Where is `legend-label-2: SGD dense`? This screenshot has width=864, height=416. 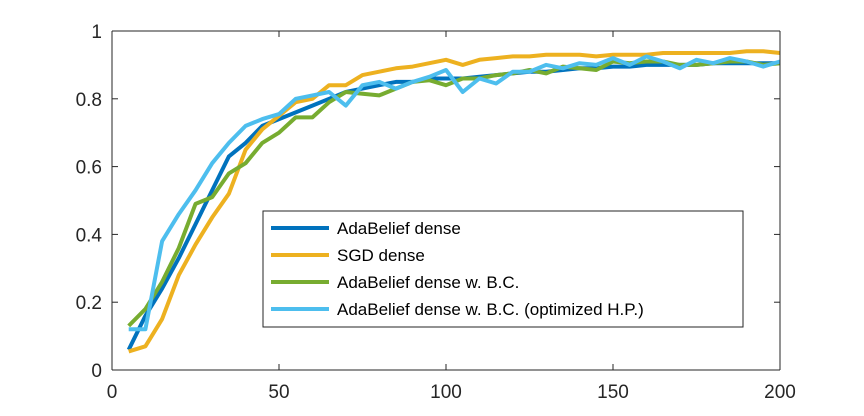
legend-label-2: SGD dense is located at coordinates (381, 255).